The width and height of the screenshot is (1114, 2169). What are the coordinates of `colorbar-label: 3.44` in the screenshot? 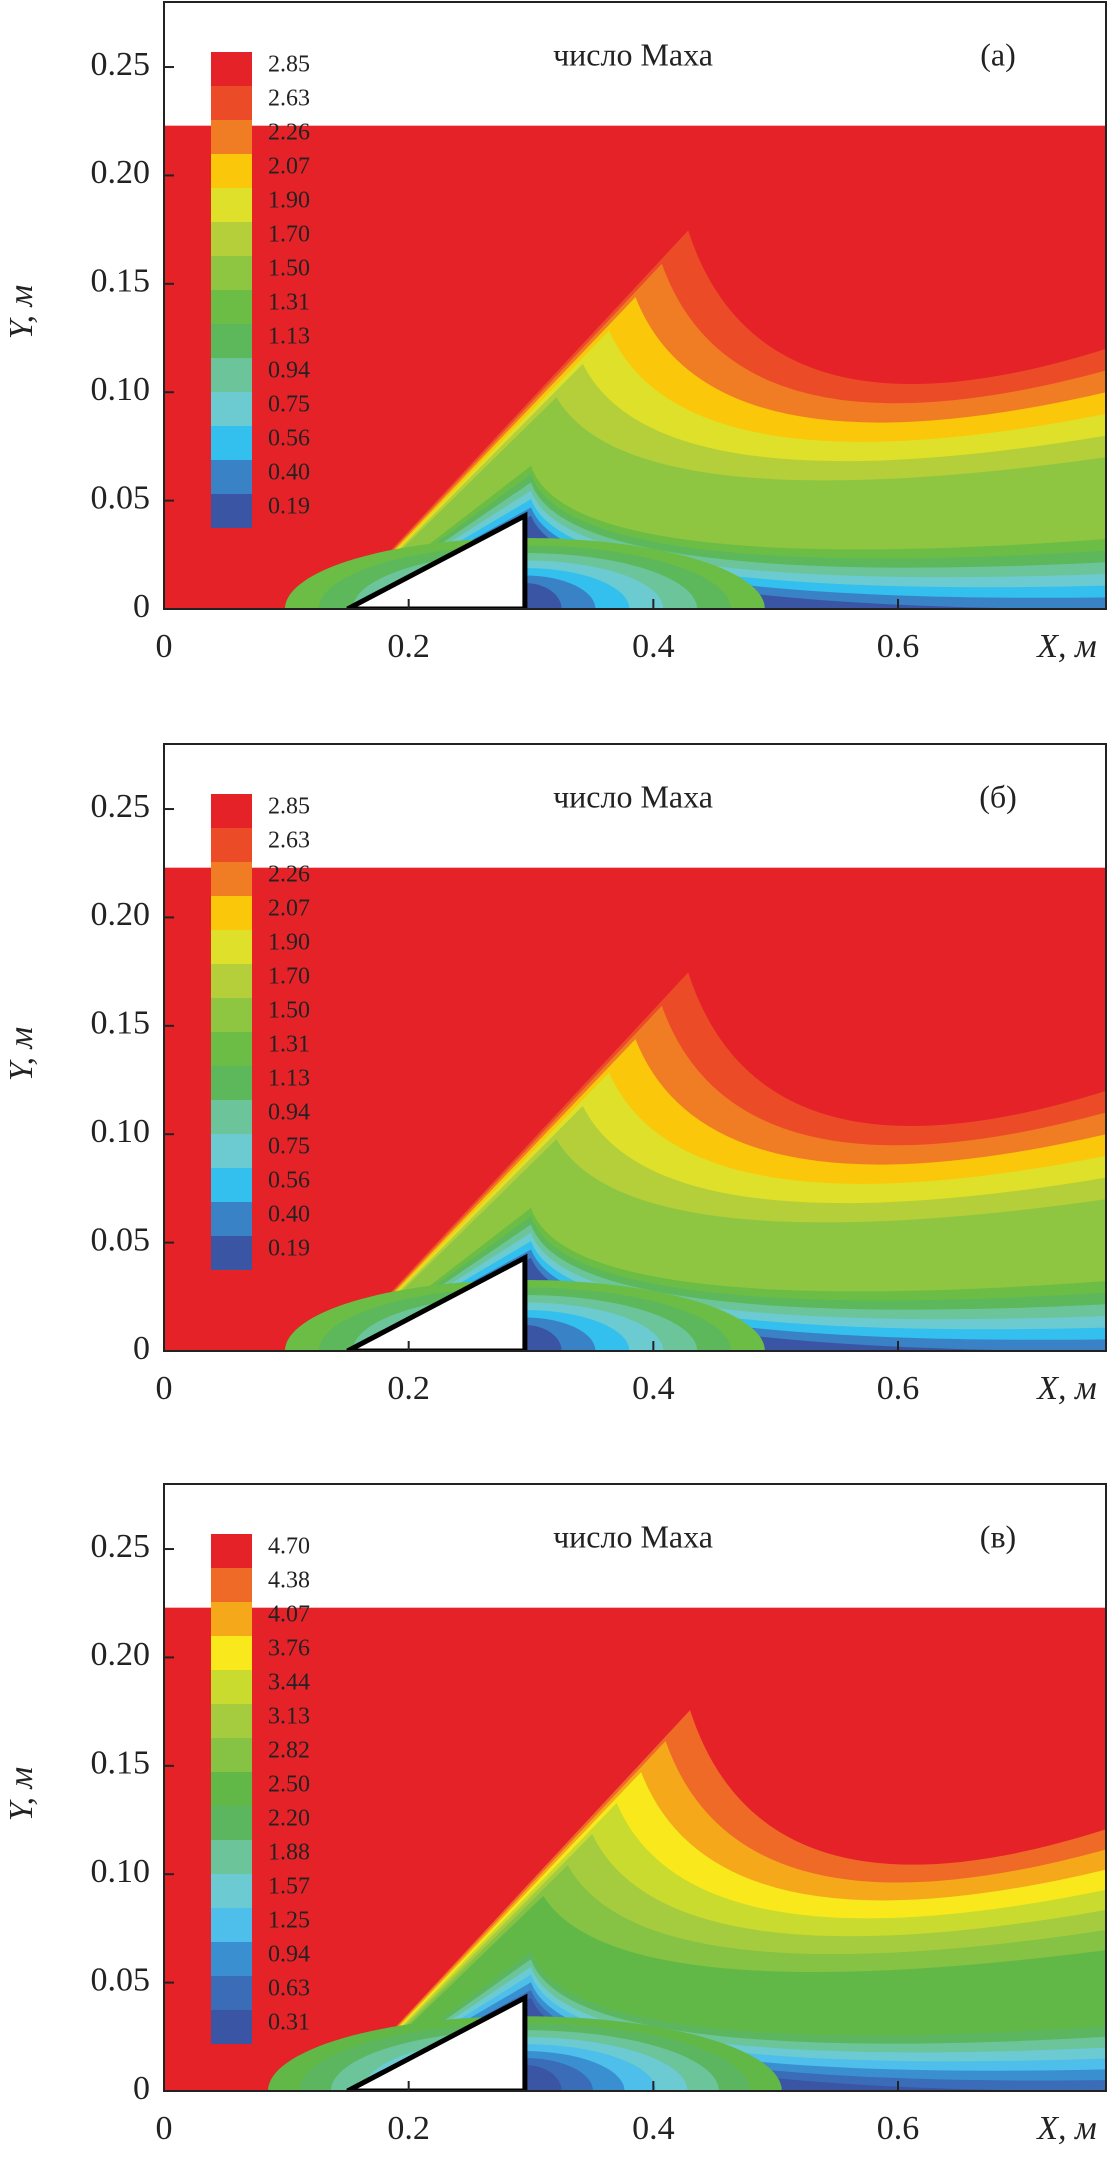 It's located at (289, 1683).